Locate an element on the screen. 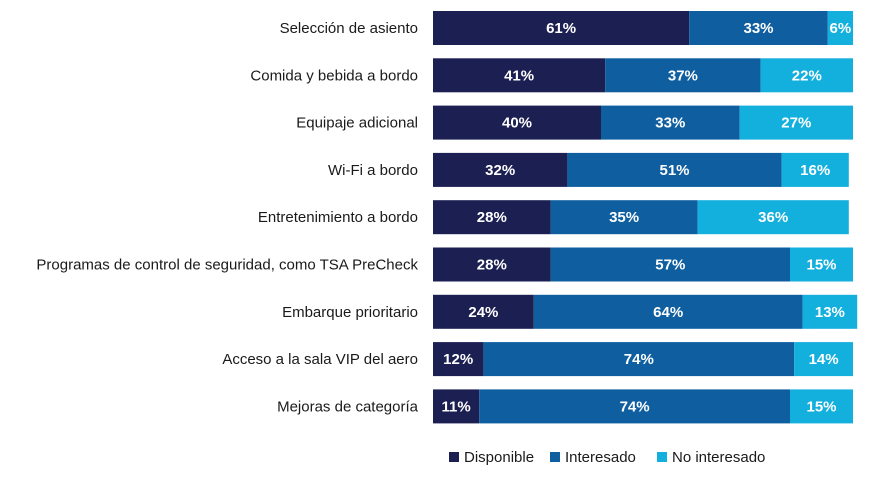 Image resolution: width=877 pixels, height=499 pixels. legend-entry: No interesado is located at coordinates (718, 457).